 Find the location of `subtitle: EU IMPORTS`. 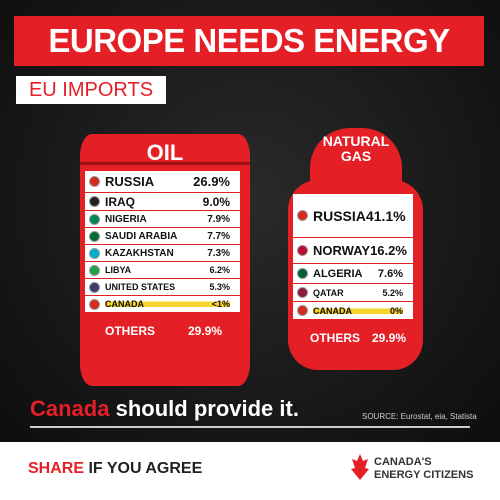

subtitle: EU IMPORTS is located at coordinates (91, 90).